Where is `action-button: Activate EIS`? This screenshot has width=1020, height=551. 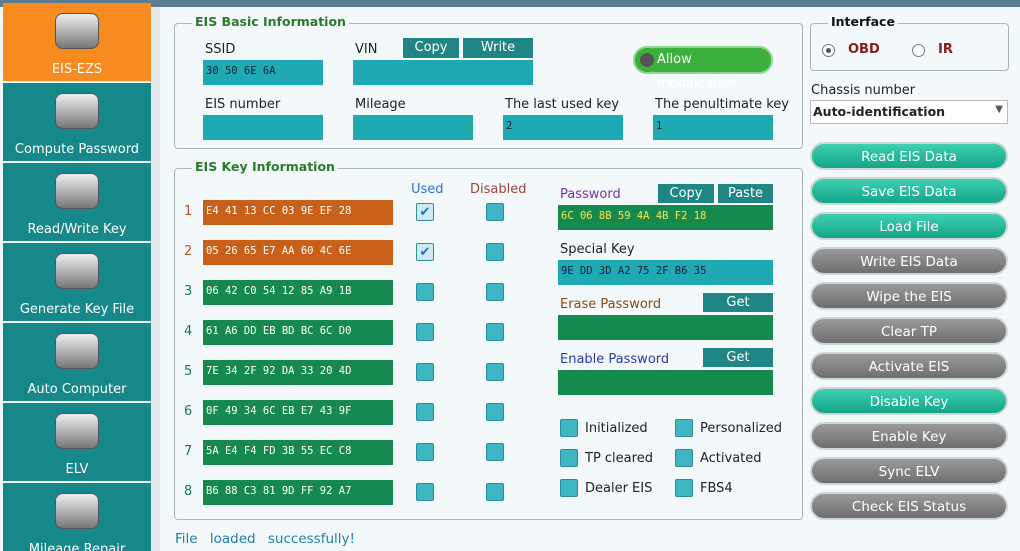 action-button: Activate EIS is located at coordinates (909, 366).